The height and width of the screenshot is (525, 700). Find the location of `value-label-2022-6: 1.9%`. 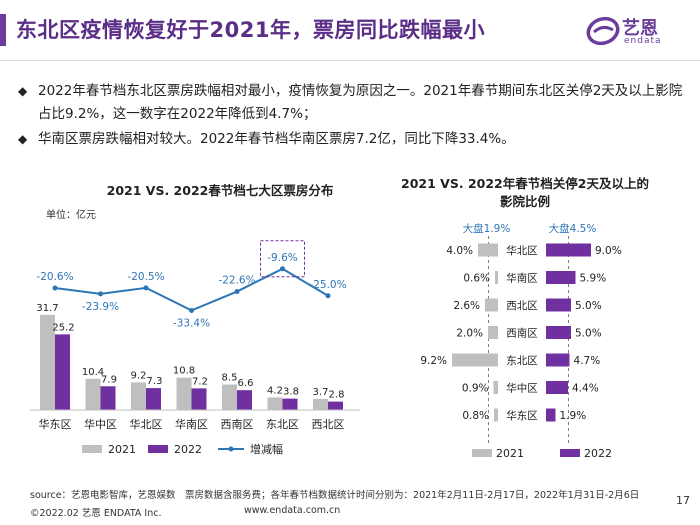

value-label-2022-6: 1.9% is located at coordinates (573, 416).